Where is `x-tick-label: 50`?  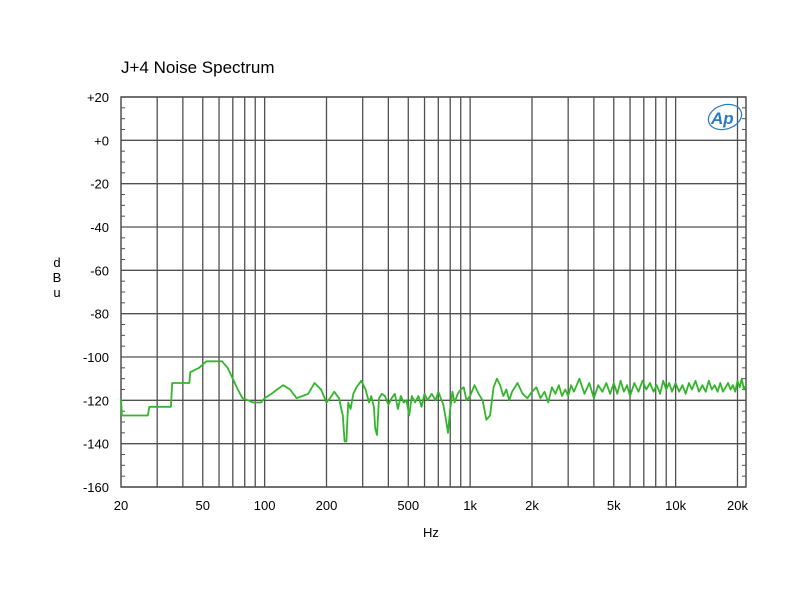
x-tick-label: 50 is located at coordinates (203, 505).